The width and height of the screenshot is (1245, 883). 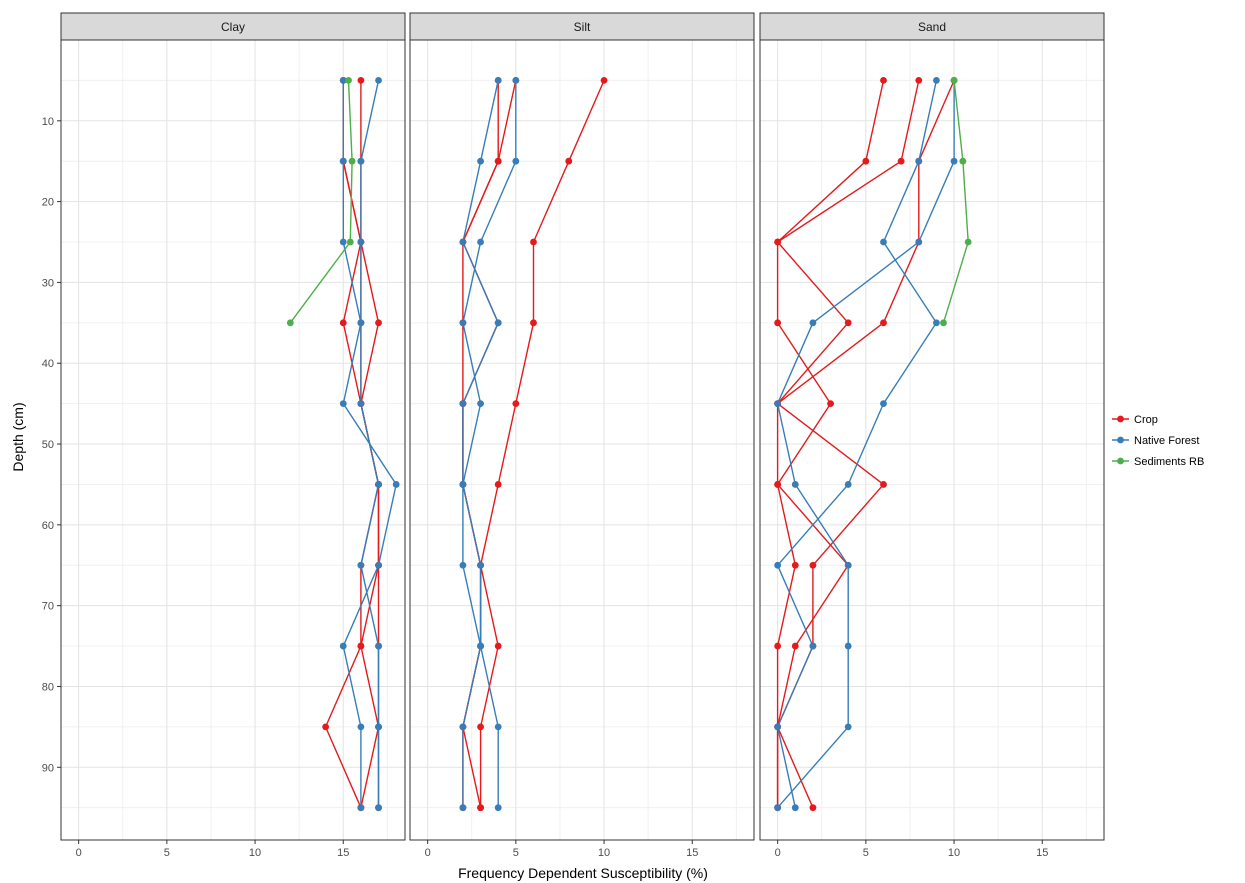 What do you see at coordinates (48, 445) in the screenshot?
I see `y-tick-label: 50` at bounding box center [48, 445].